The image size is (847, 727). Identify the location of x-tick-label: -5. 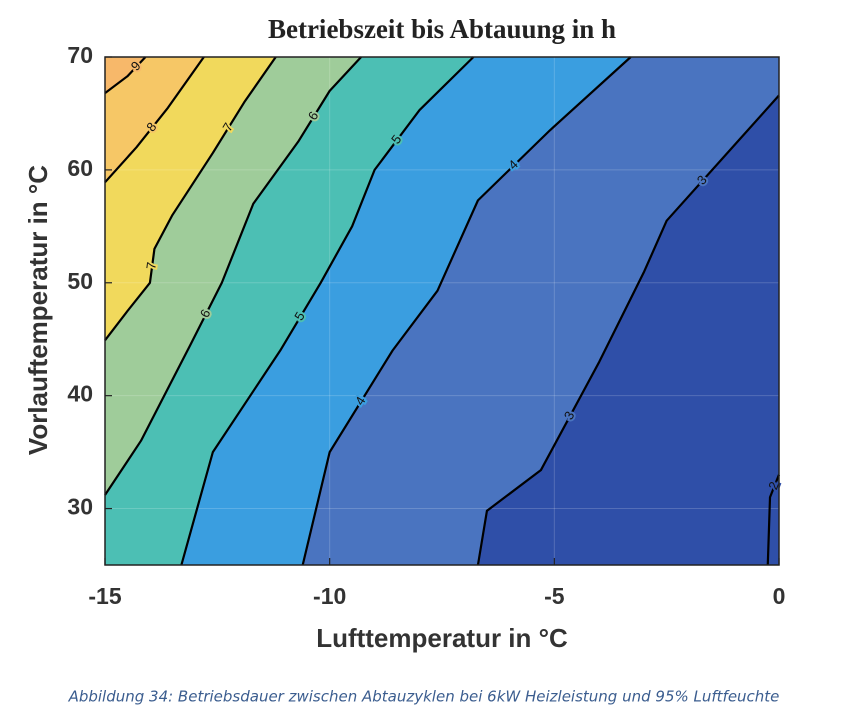
(554, 596).